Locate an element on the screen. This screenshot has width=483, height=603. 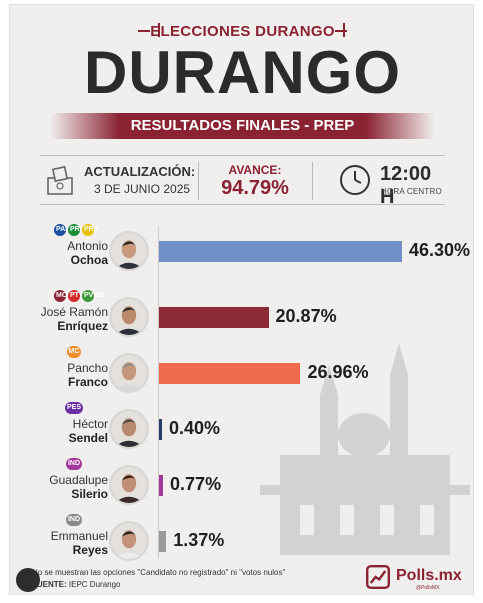
time-value: 12:00 H is located at coordinates (406, 185).